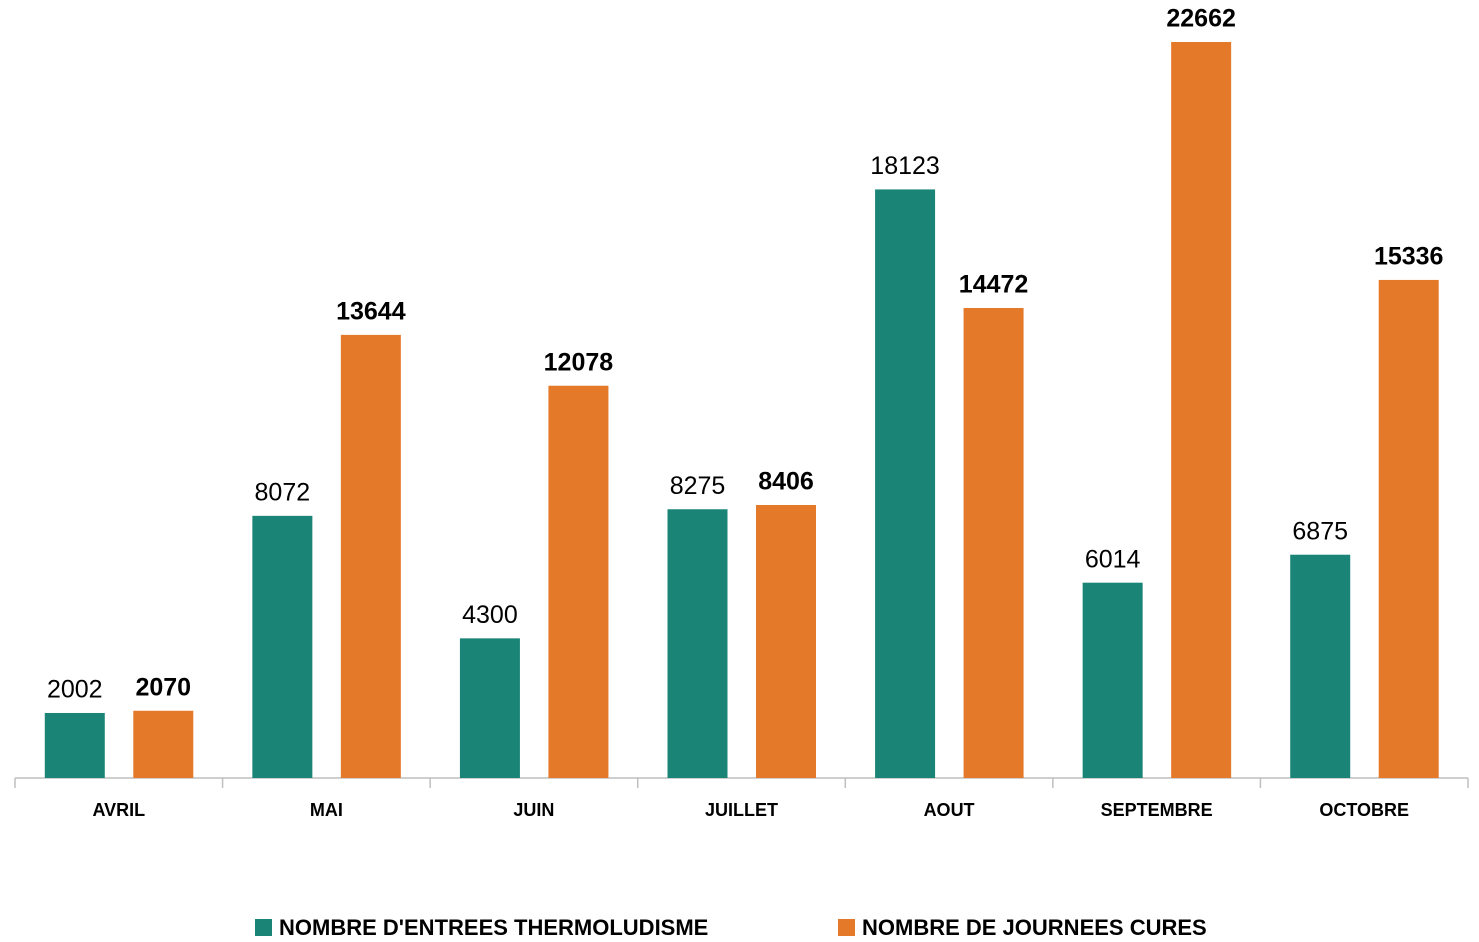 Image resolution: width=1479 pixels, height=942 pixels. Describe the element at coordinates (994, 285) in the screenshot. I see `value-label: 14472` at that location.